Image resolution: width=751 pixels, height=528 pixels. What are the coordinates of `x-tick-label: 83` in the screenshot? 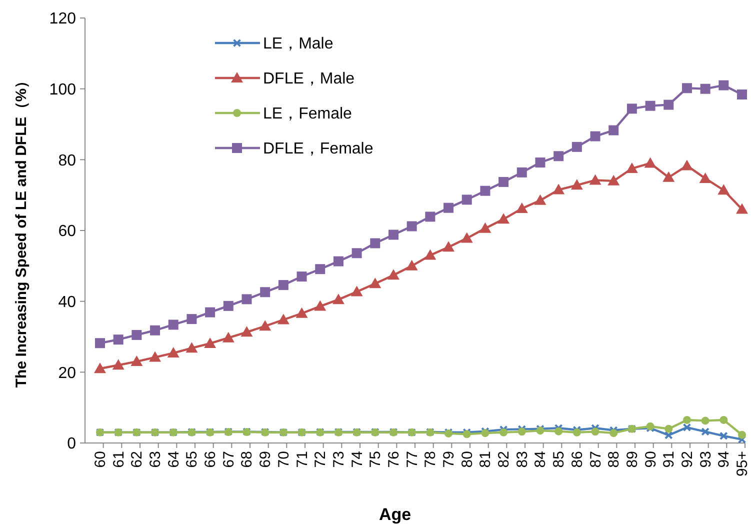 It's located at (522, 459).